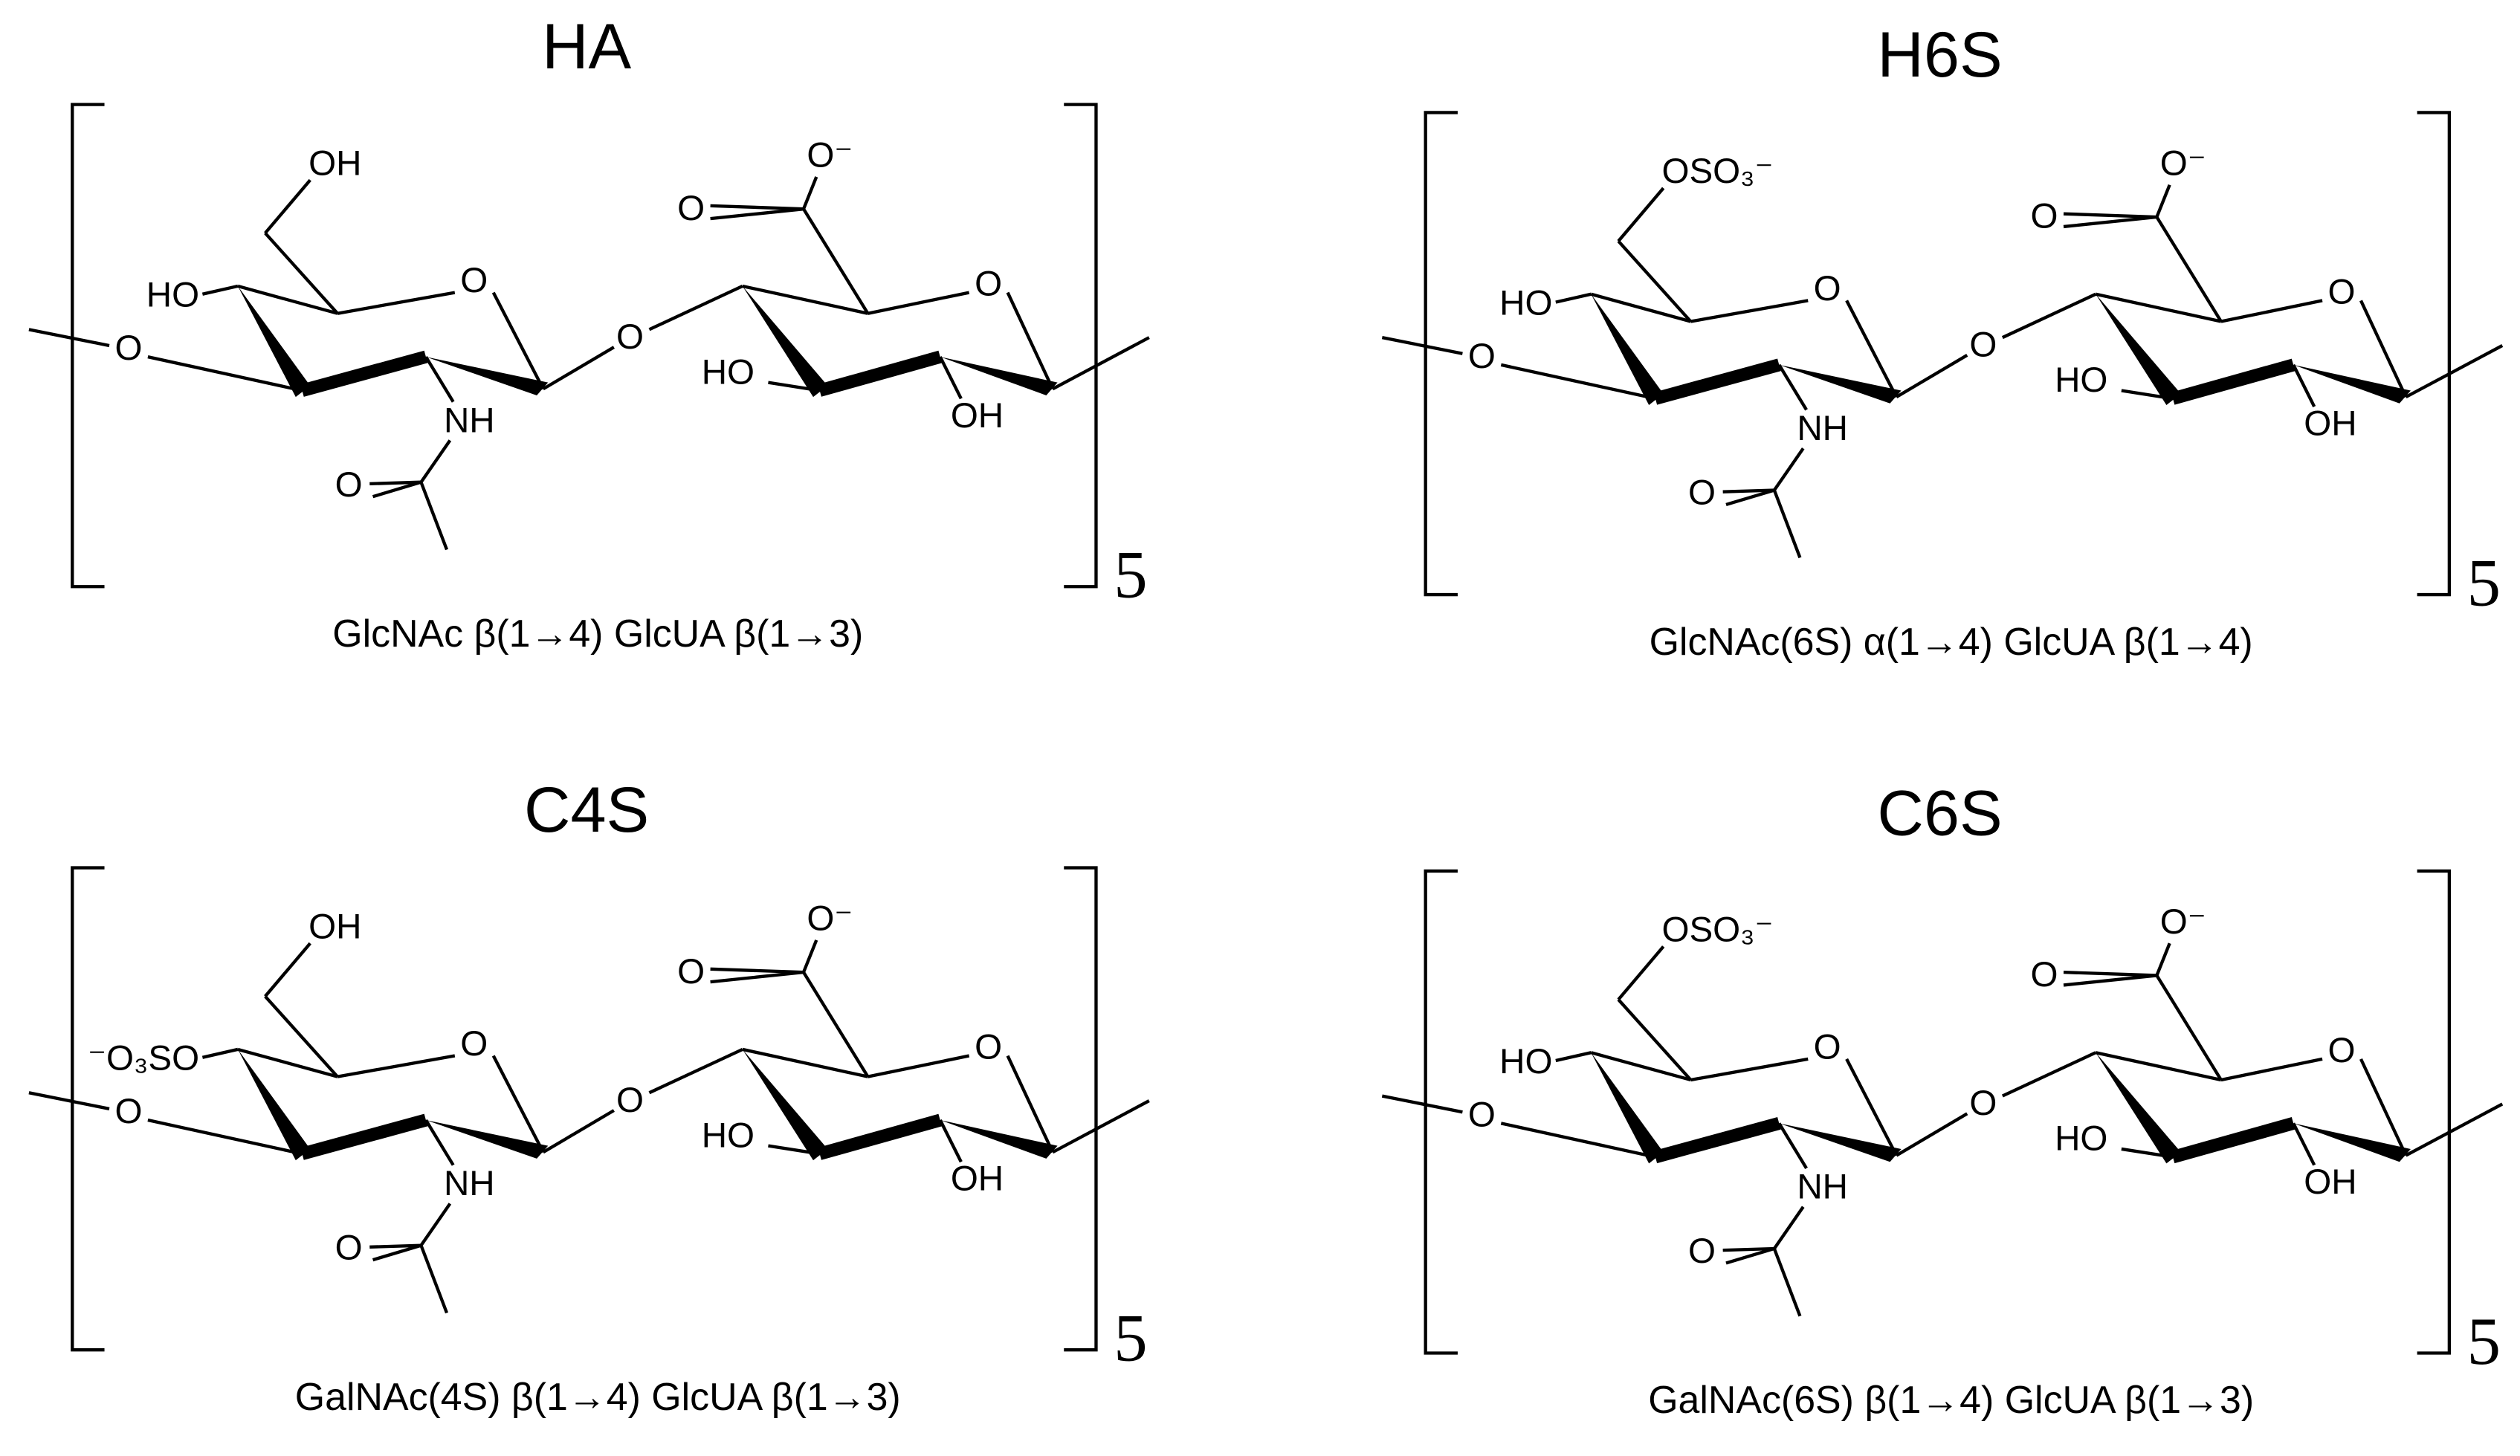 The height and width of the screenshot is (1456, 2520). I want to click on panel-title: C4S, so click(587, 810).